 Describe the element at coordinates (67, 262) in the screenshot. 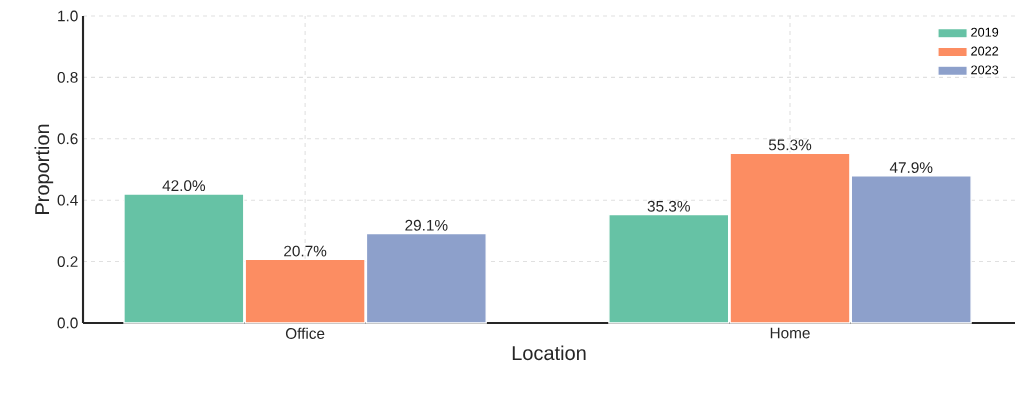

I see `y-tick-label: 0.2` at that location.